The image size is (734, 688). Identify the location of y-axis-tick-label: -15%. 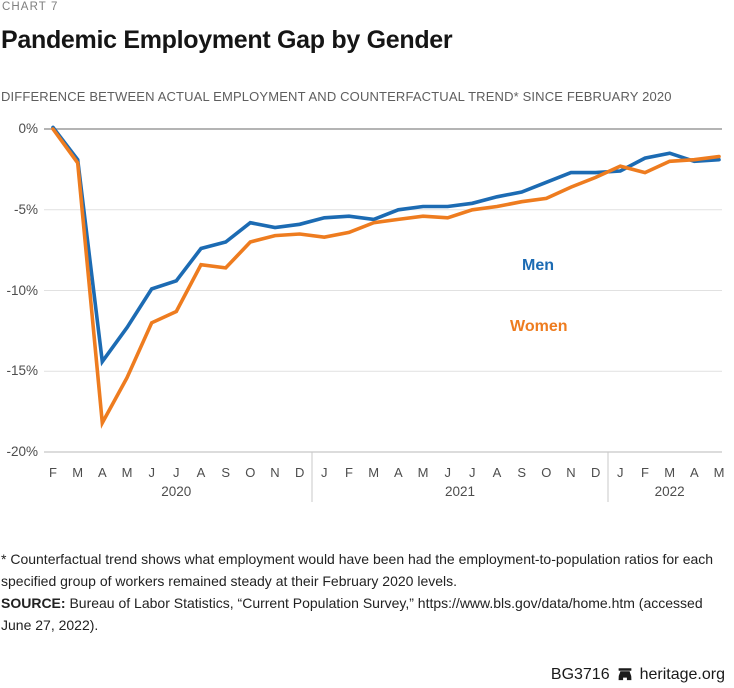
(22, 370).